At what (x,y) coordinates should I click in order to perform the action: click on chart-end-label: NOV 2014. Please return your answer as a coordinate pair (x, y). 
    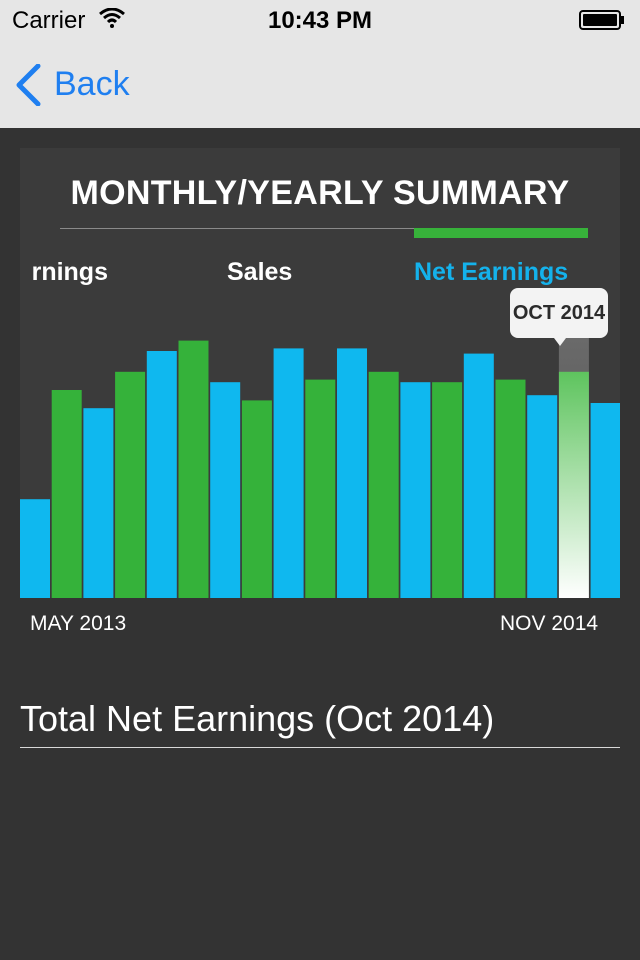
    Looking at the image, I should click on (549, 623).